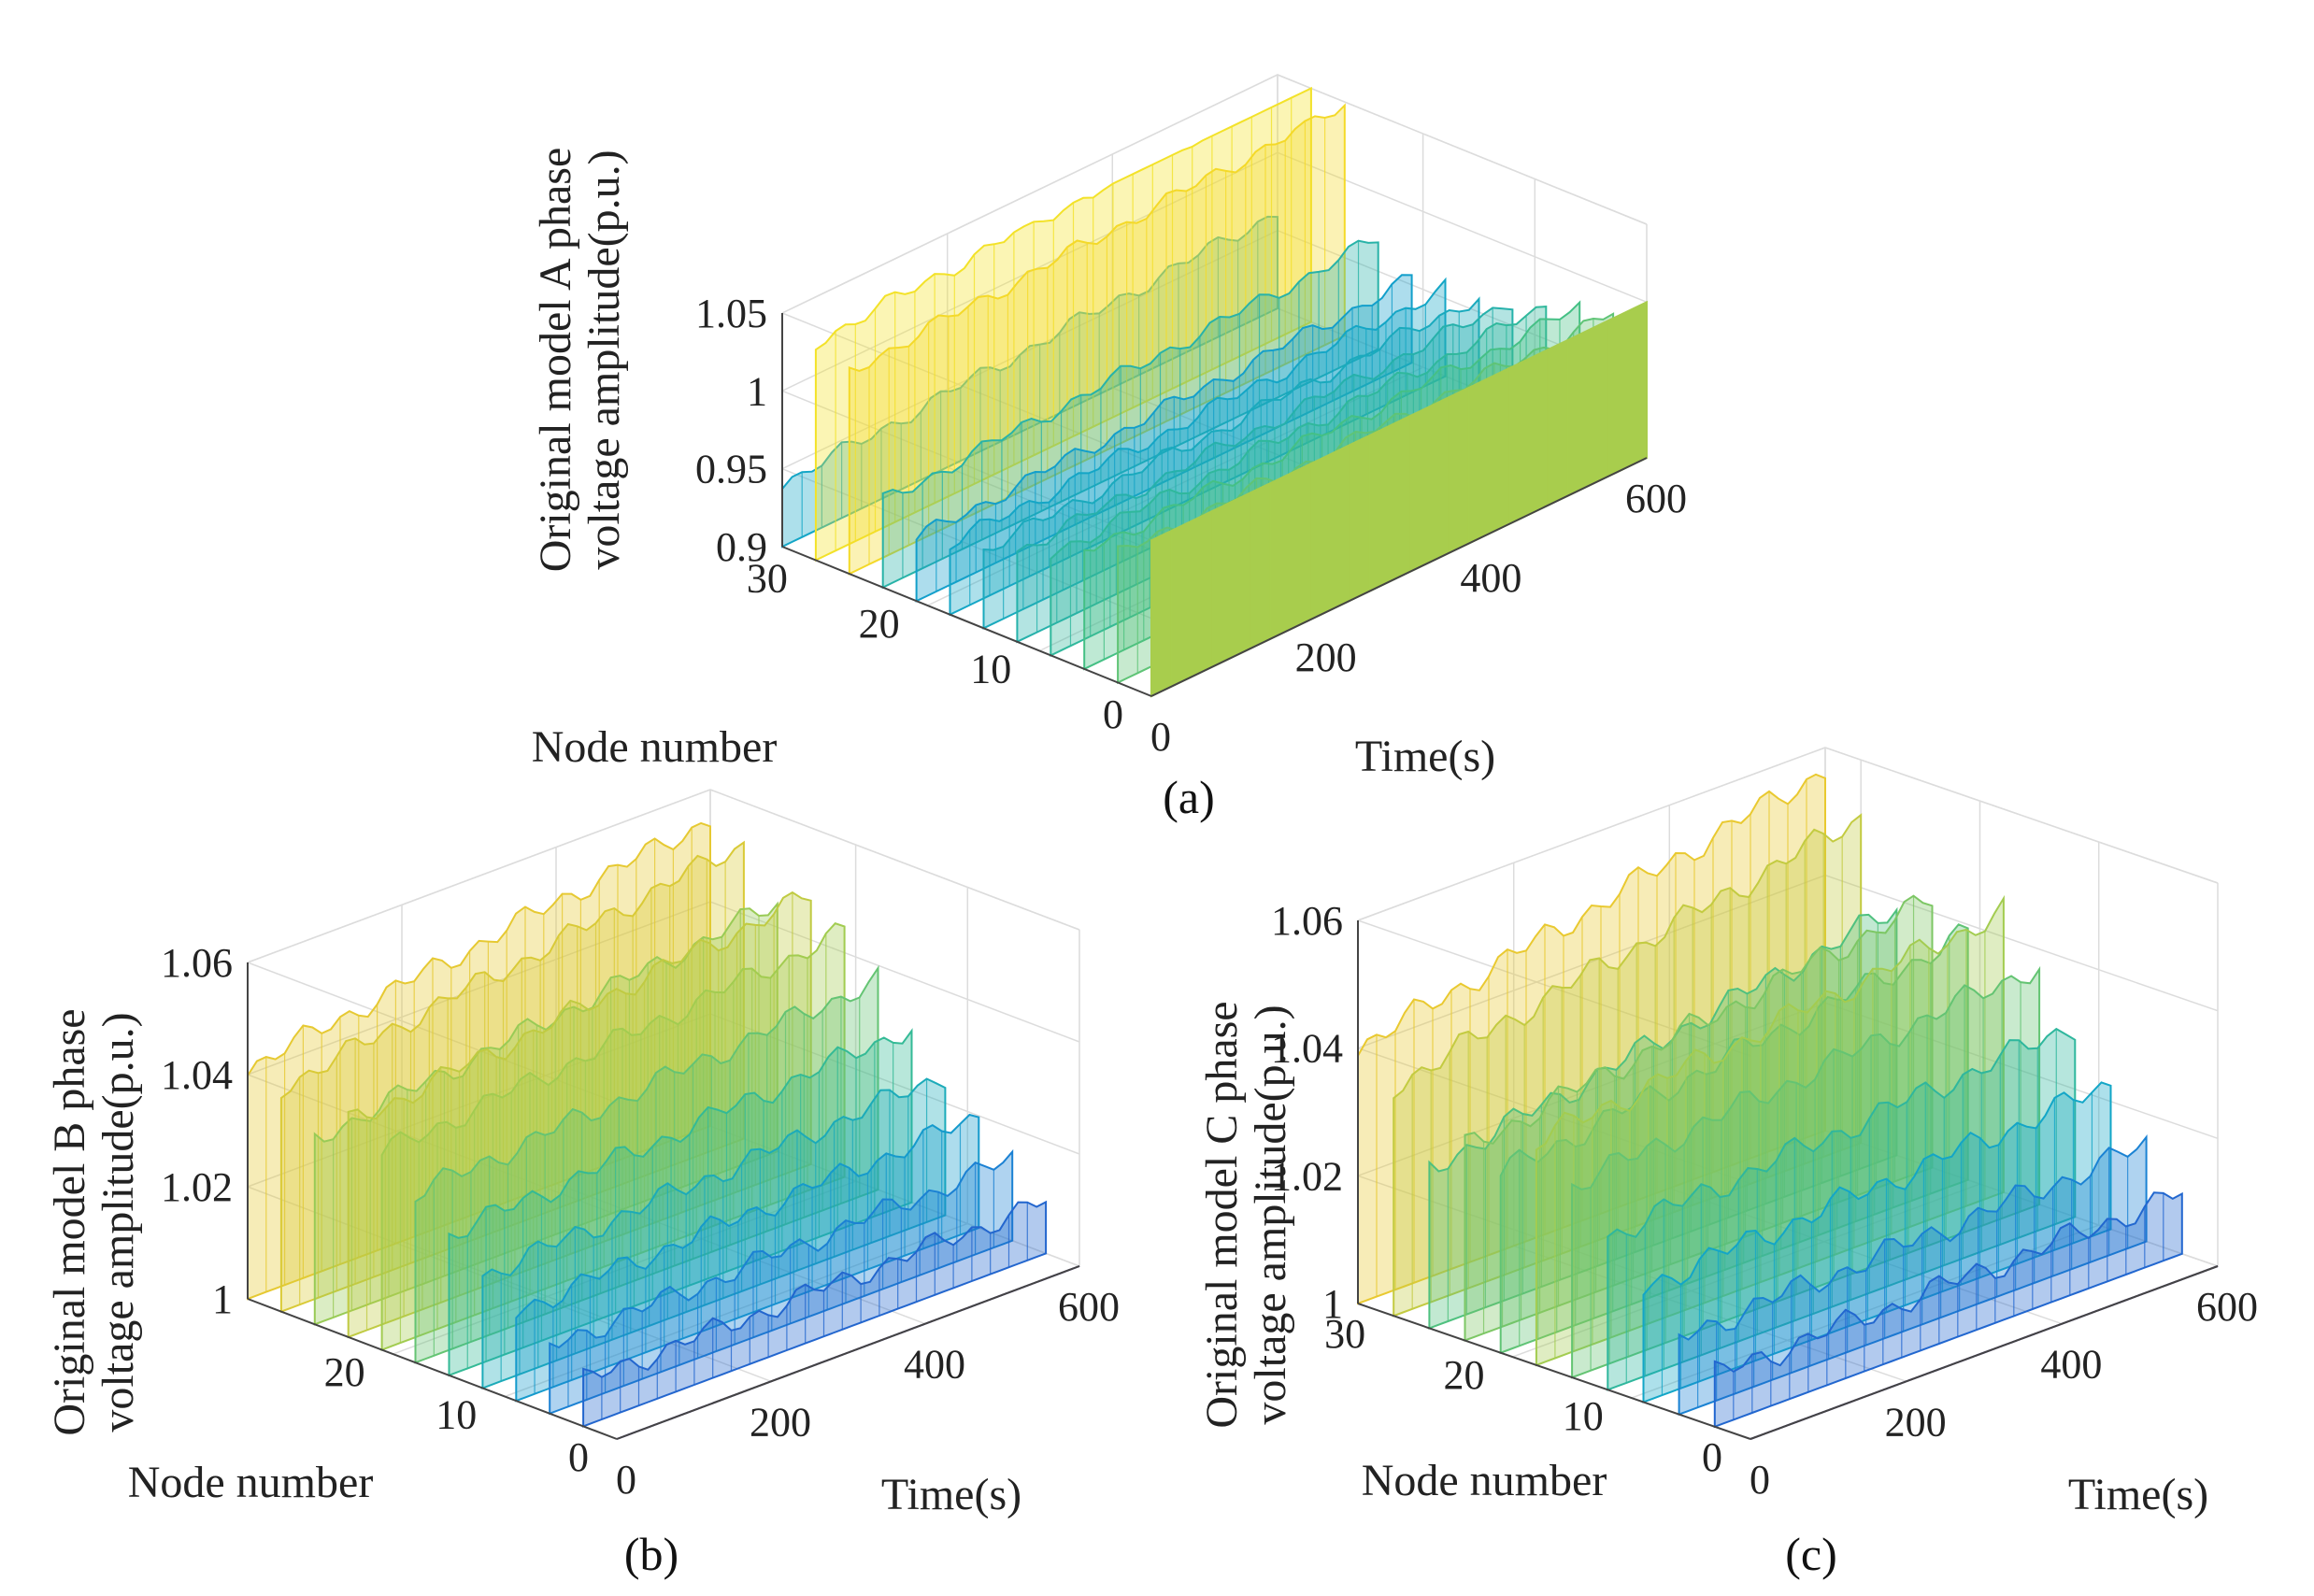 The image size is (2314, 1596). Describe the element at coordinates (2138, 1494) in the screenshot. I see `xlabel-c: Time(s)` at that location.